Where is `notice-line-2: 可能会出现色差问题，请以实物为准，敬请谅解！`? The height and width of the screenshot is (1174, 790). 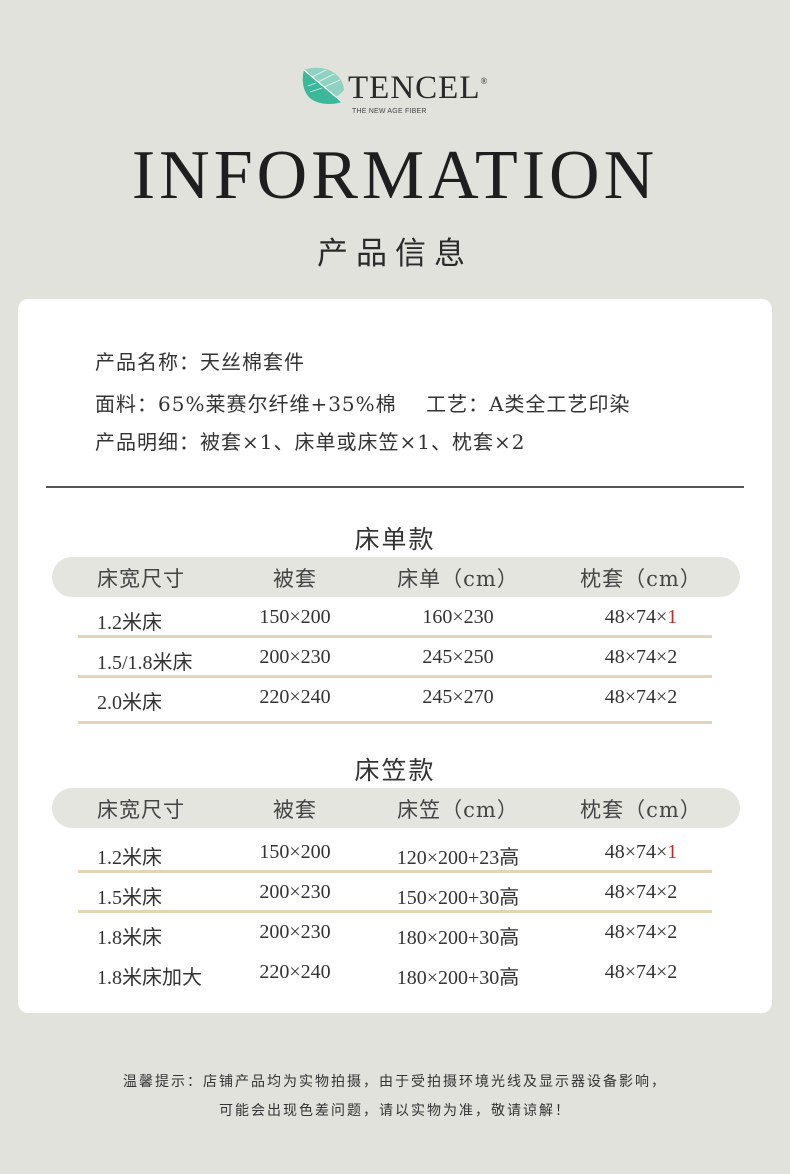 notice-line-2: 可能会出现色差问题，请以实物为准，敬请谅解！ is located at coordinates (395, 1111).